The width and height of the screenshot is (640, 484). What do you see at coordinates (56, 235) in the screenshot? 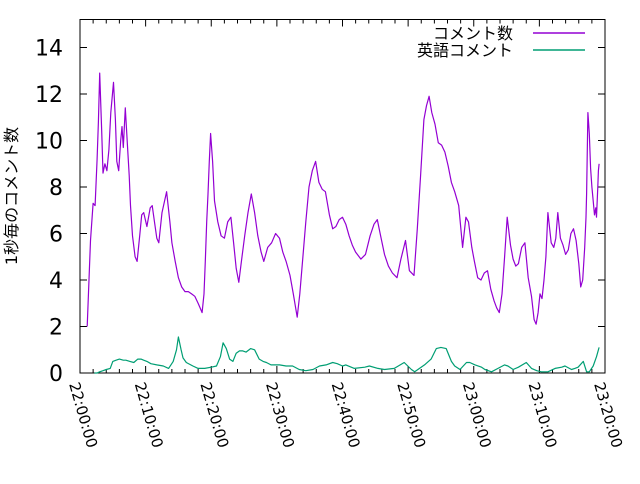
I see `y-tick-label: 6` at bounding box center [56, 235].